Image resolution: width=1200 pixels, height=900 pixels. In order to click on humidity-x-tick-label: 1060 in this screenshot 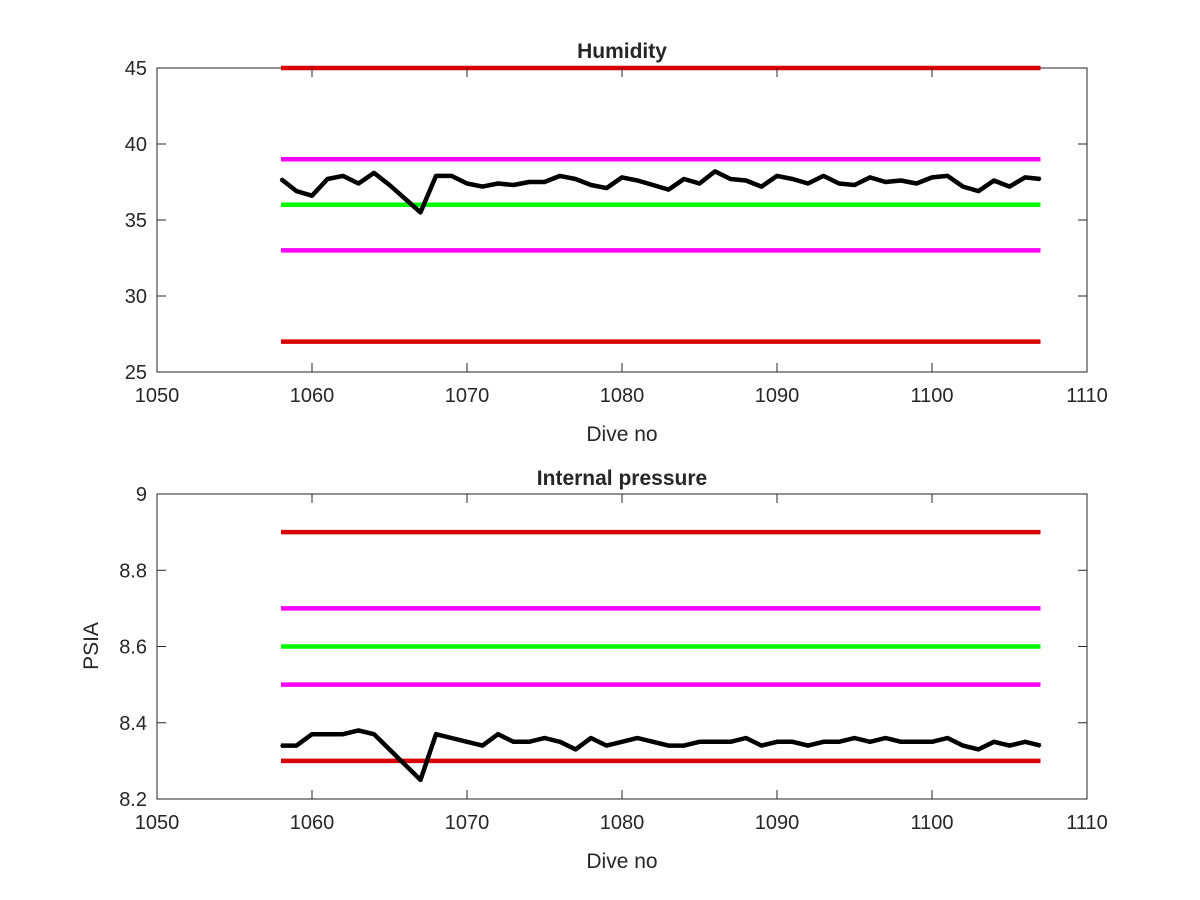, I will do `click(312, 396)`.